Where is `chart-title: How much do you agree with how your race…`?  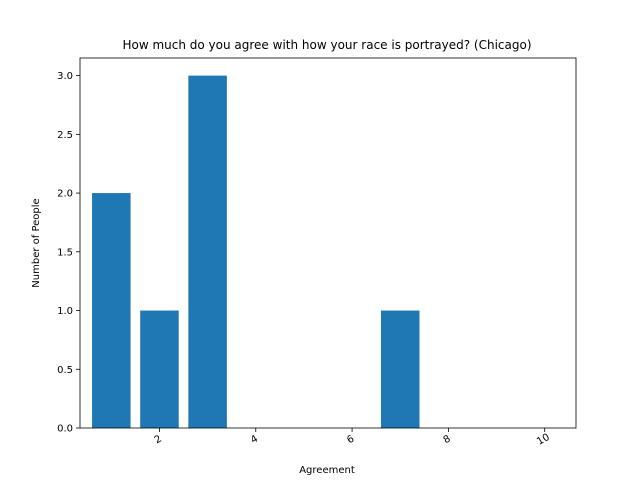
chart-title: How much do you agree with how your race… is located at coordinates (326, 45).